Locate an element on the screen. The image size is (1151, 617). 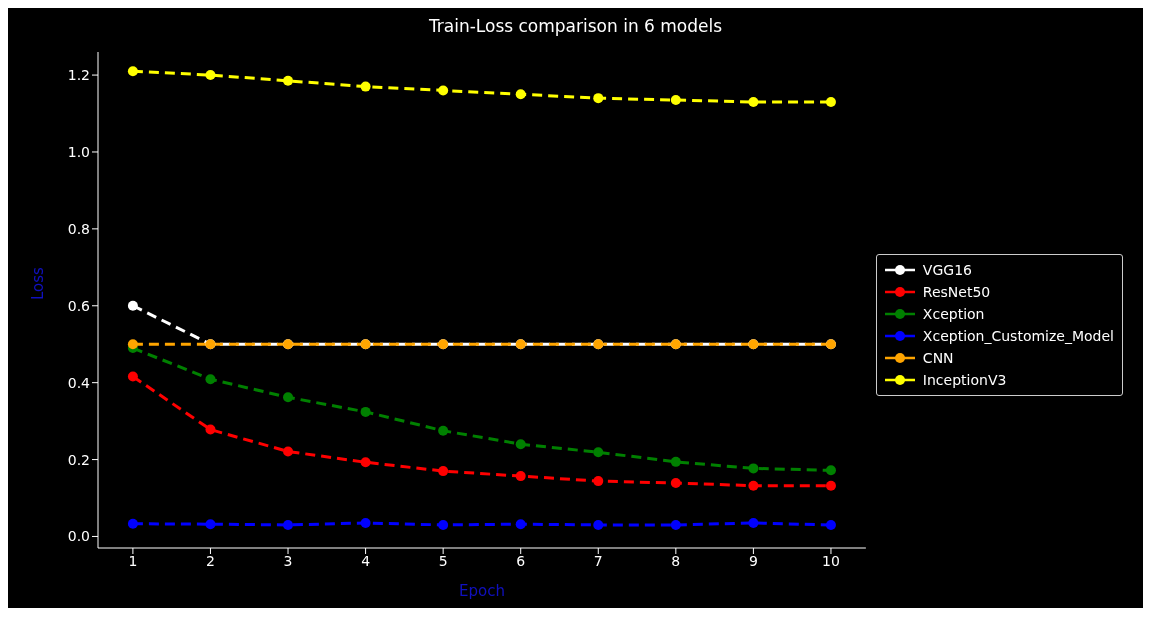
x-tick-label: 4 is located at coordinates (366, 560).